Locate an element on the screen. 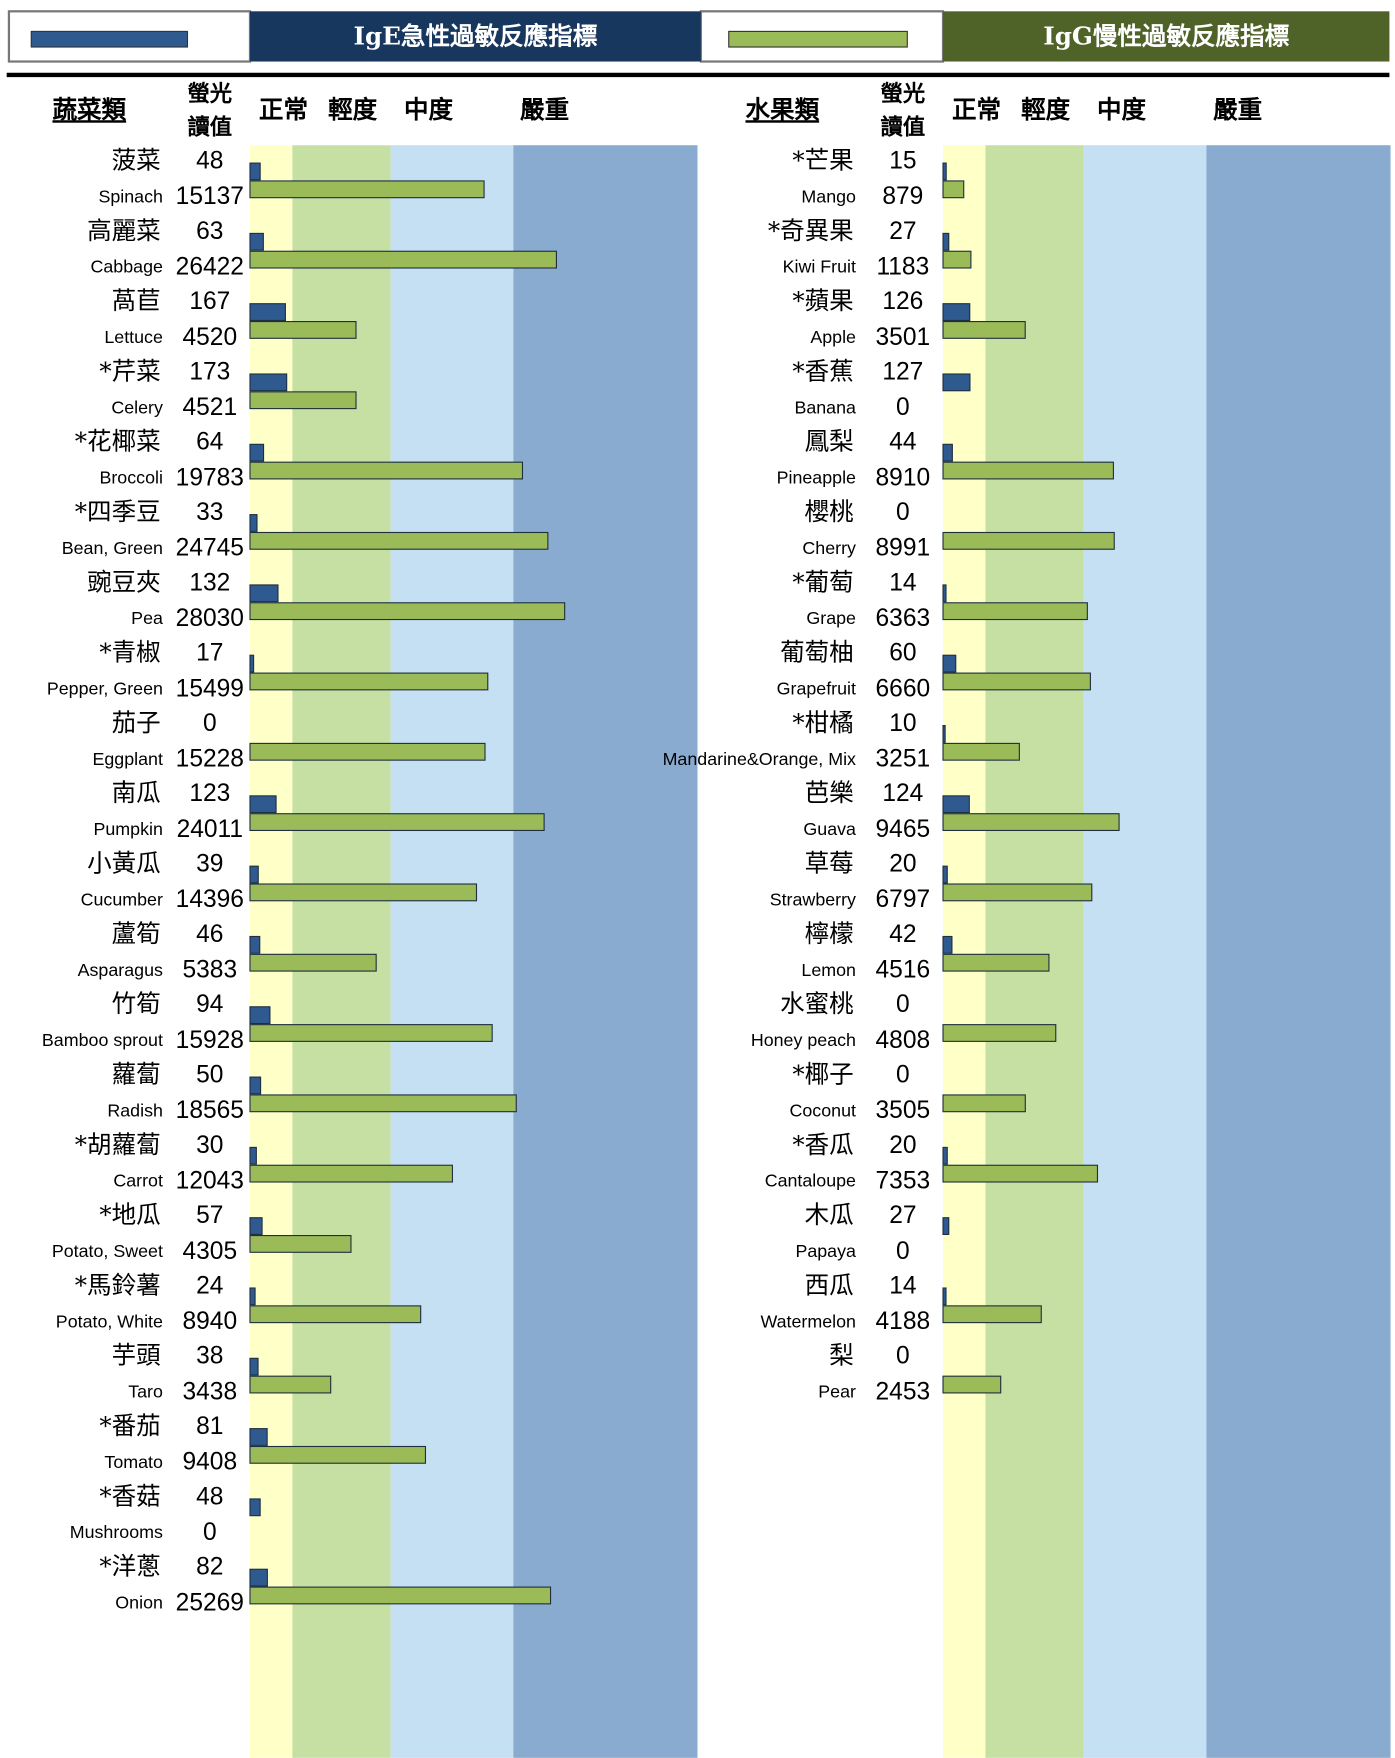 The width and height of the screenshot is (1395, 1758). category-label: *柑橘 is located at coordinates (822, 722).